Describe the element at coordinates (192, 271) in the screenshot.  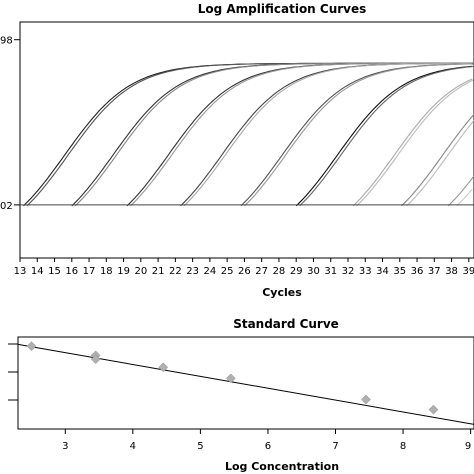
I see `amplification-x-tick-label: 23` at that location.